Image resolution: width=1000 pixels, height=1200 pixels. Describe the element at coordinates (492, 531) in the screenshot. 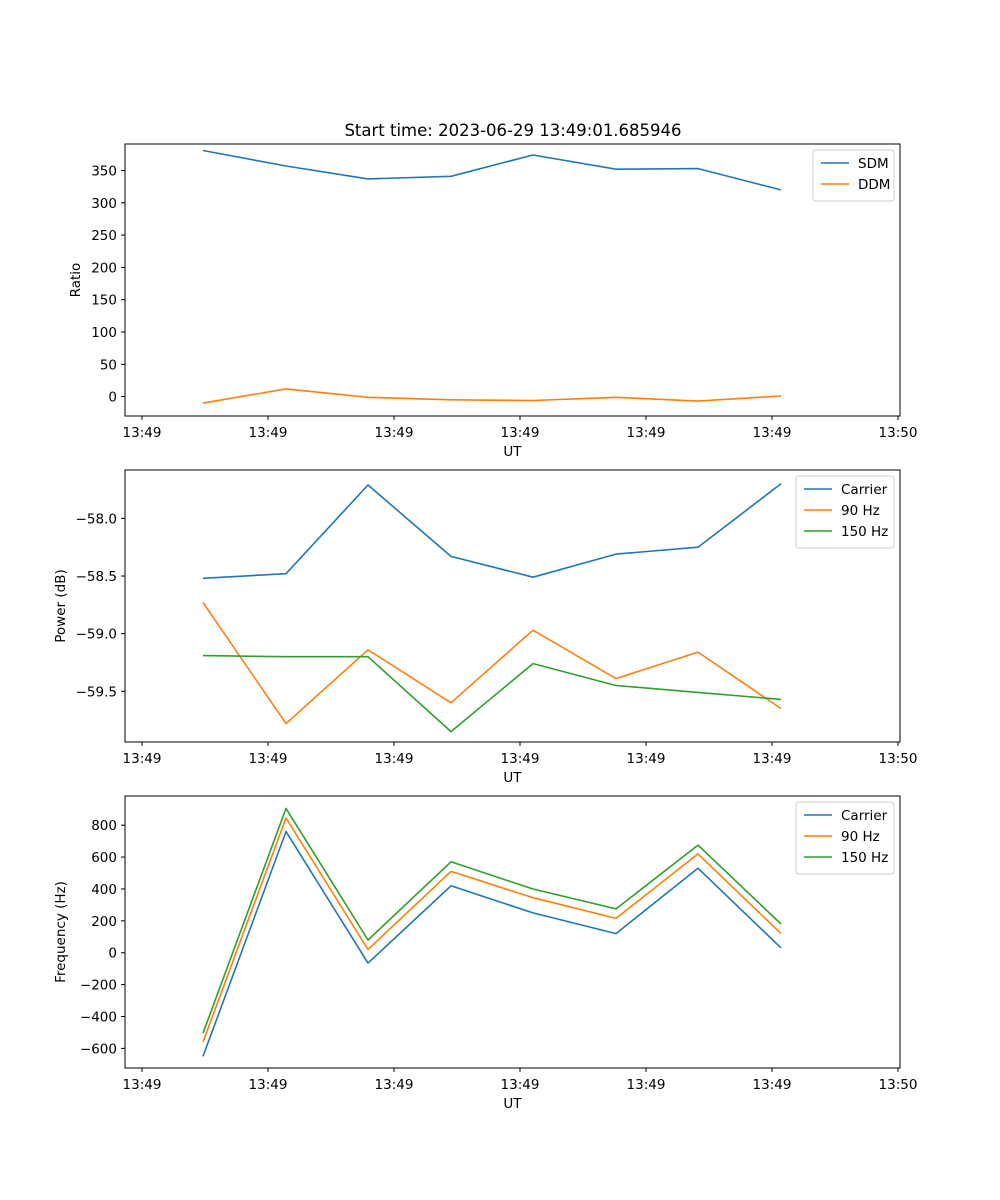

I see `power-series-line-carrier` at that location.